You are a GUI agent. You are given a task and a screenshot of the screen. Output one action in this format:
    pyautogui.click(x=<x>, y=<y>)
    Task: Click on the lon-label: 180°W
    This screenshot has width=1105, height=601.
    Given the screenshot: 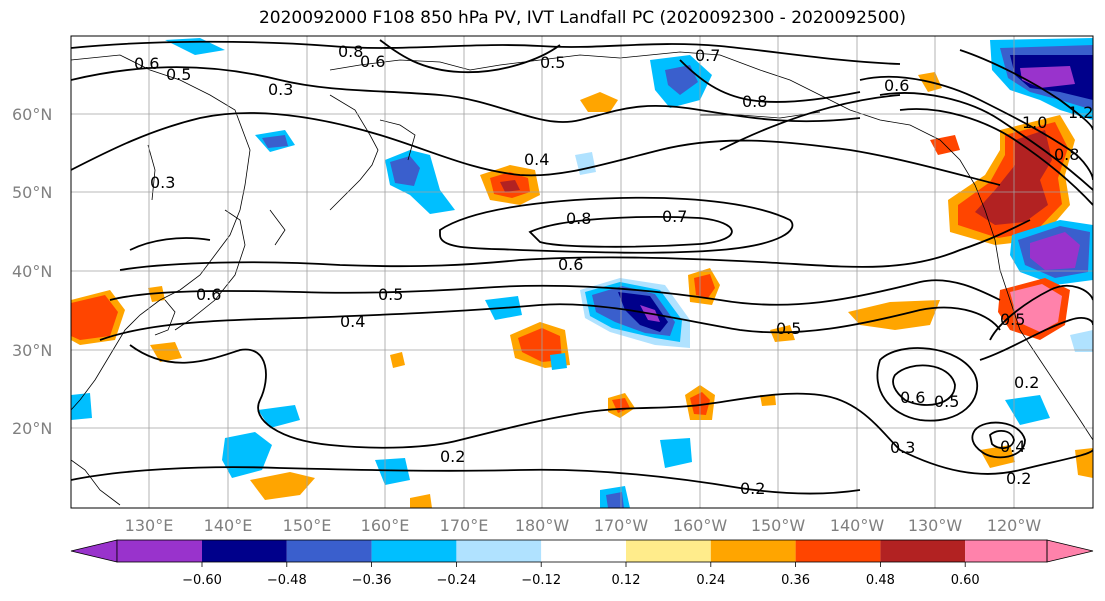 What is the action you would take?
    pyautogui.click(x=542, y=525)
    